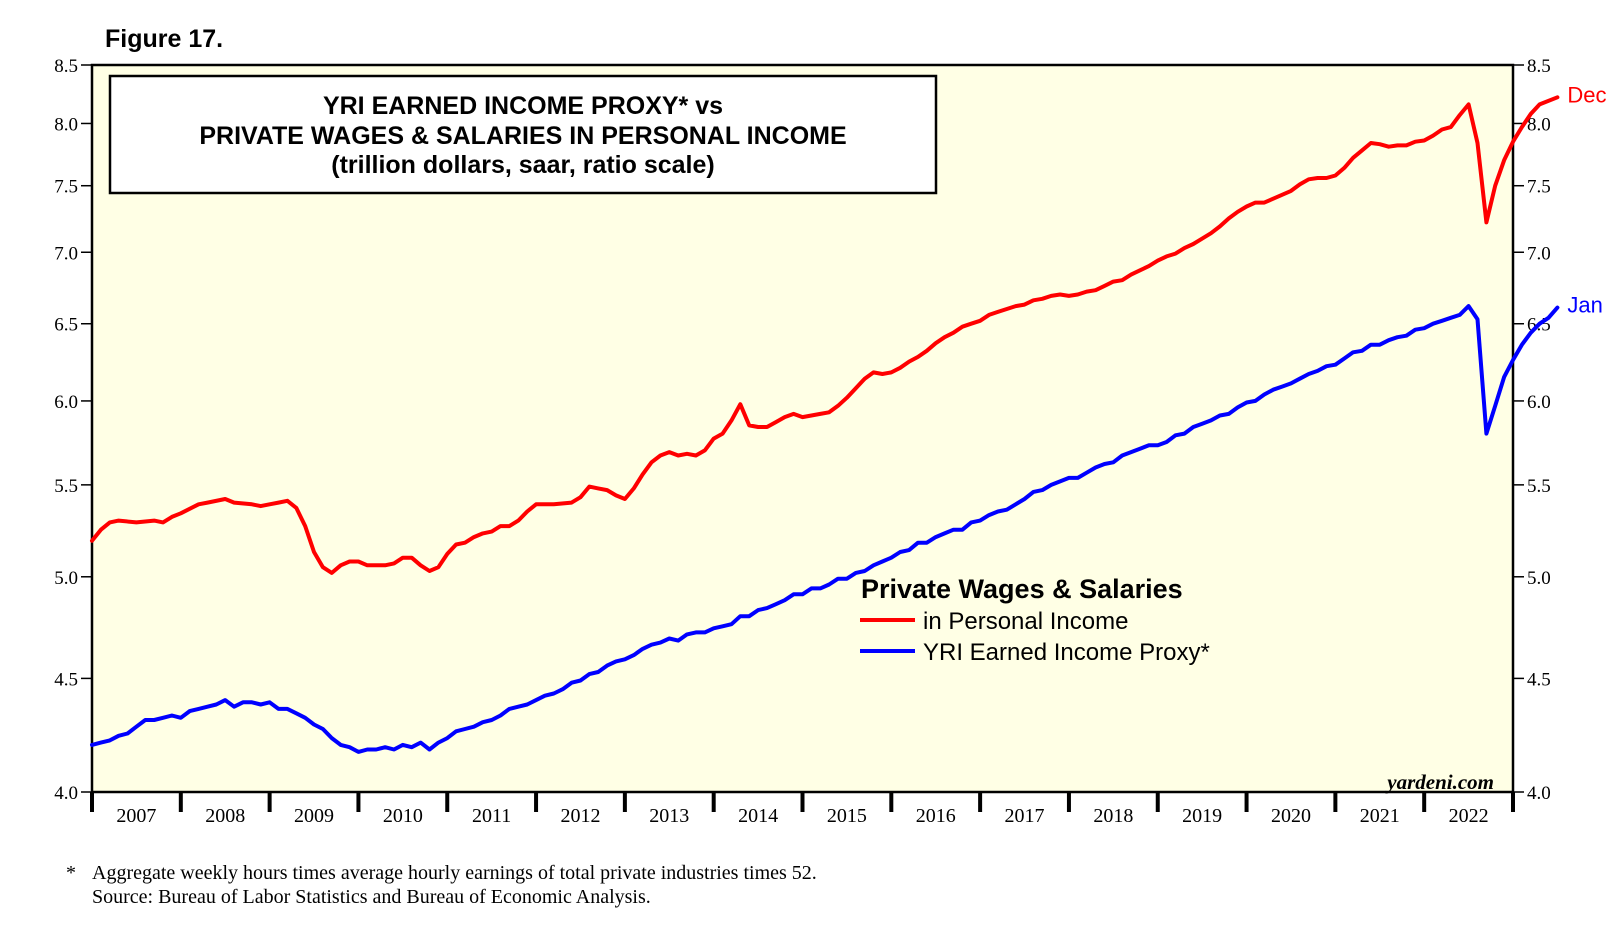  Describe the element at coordinates (1469, 816) in the screenshot. I see `x-tick-label: 2022` at that location.